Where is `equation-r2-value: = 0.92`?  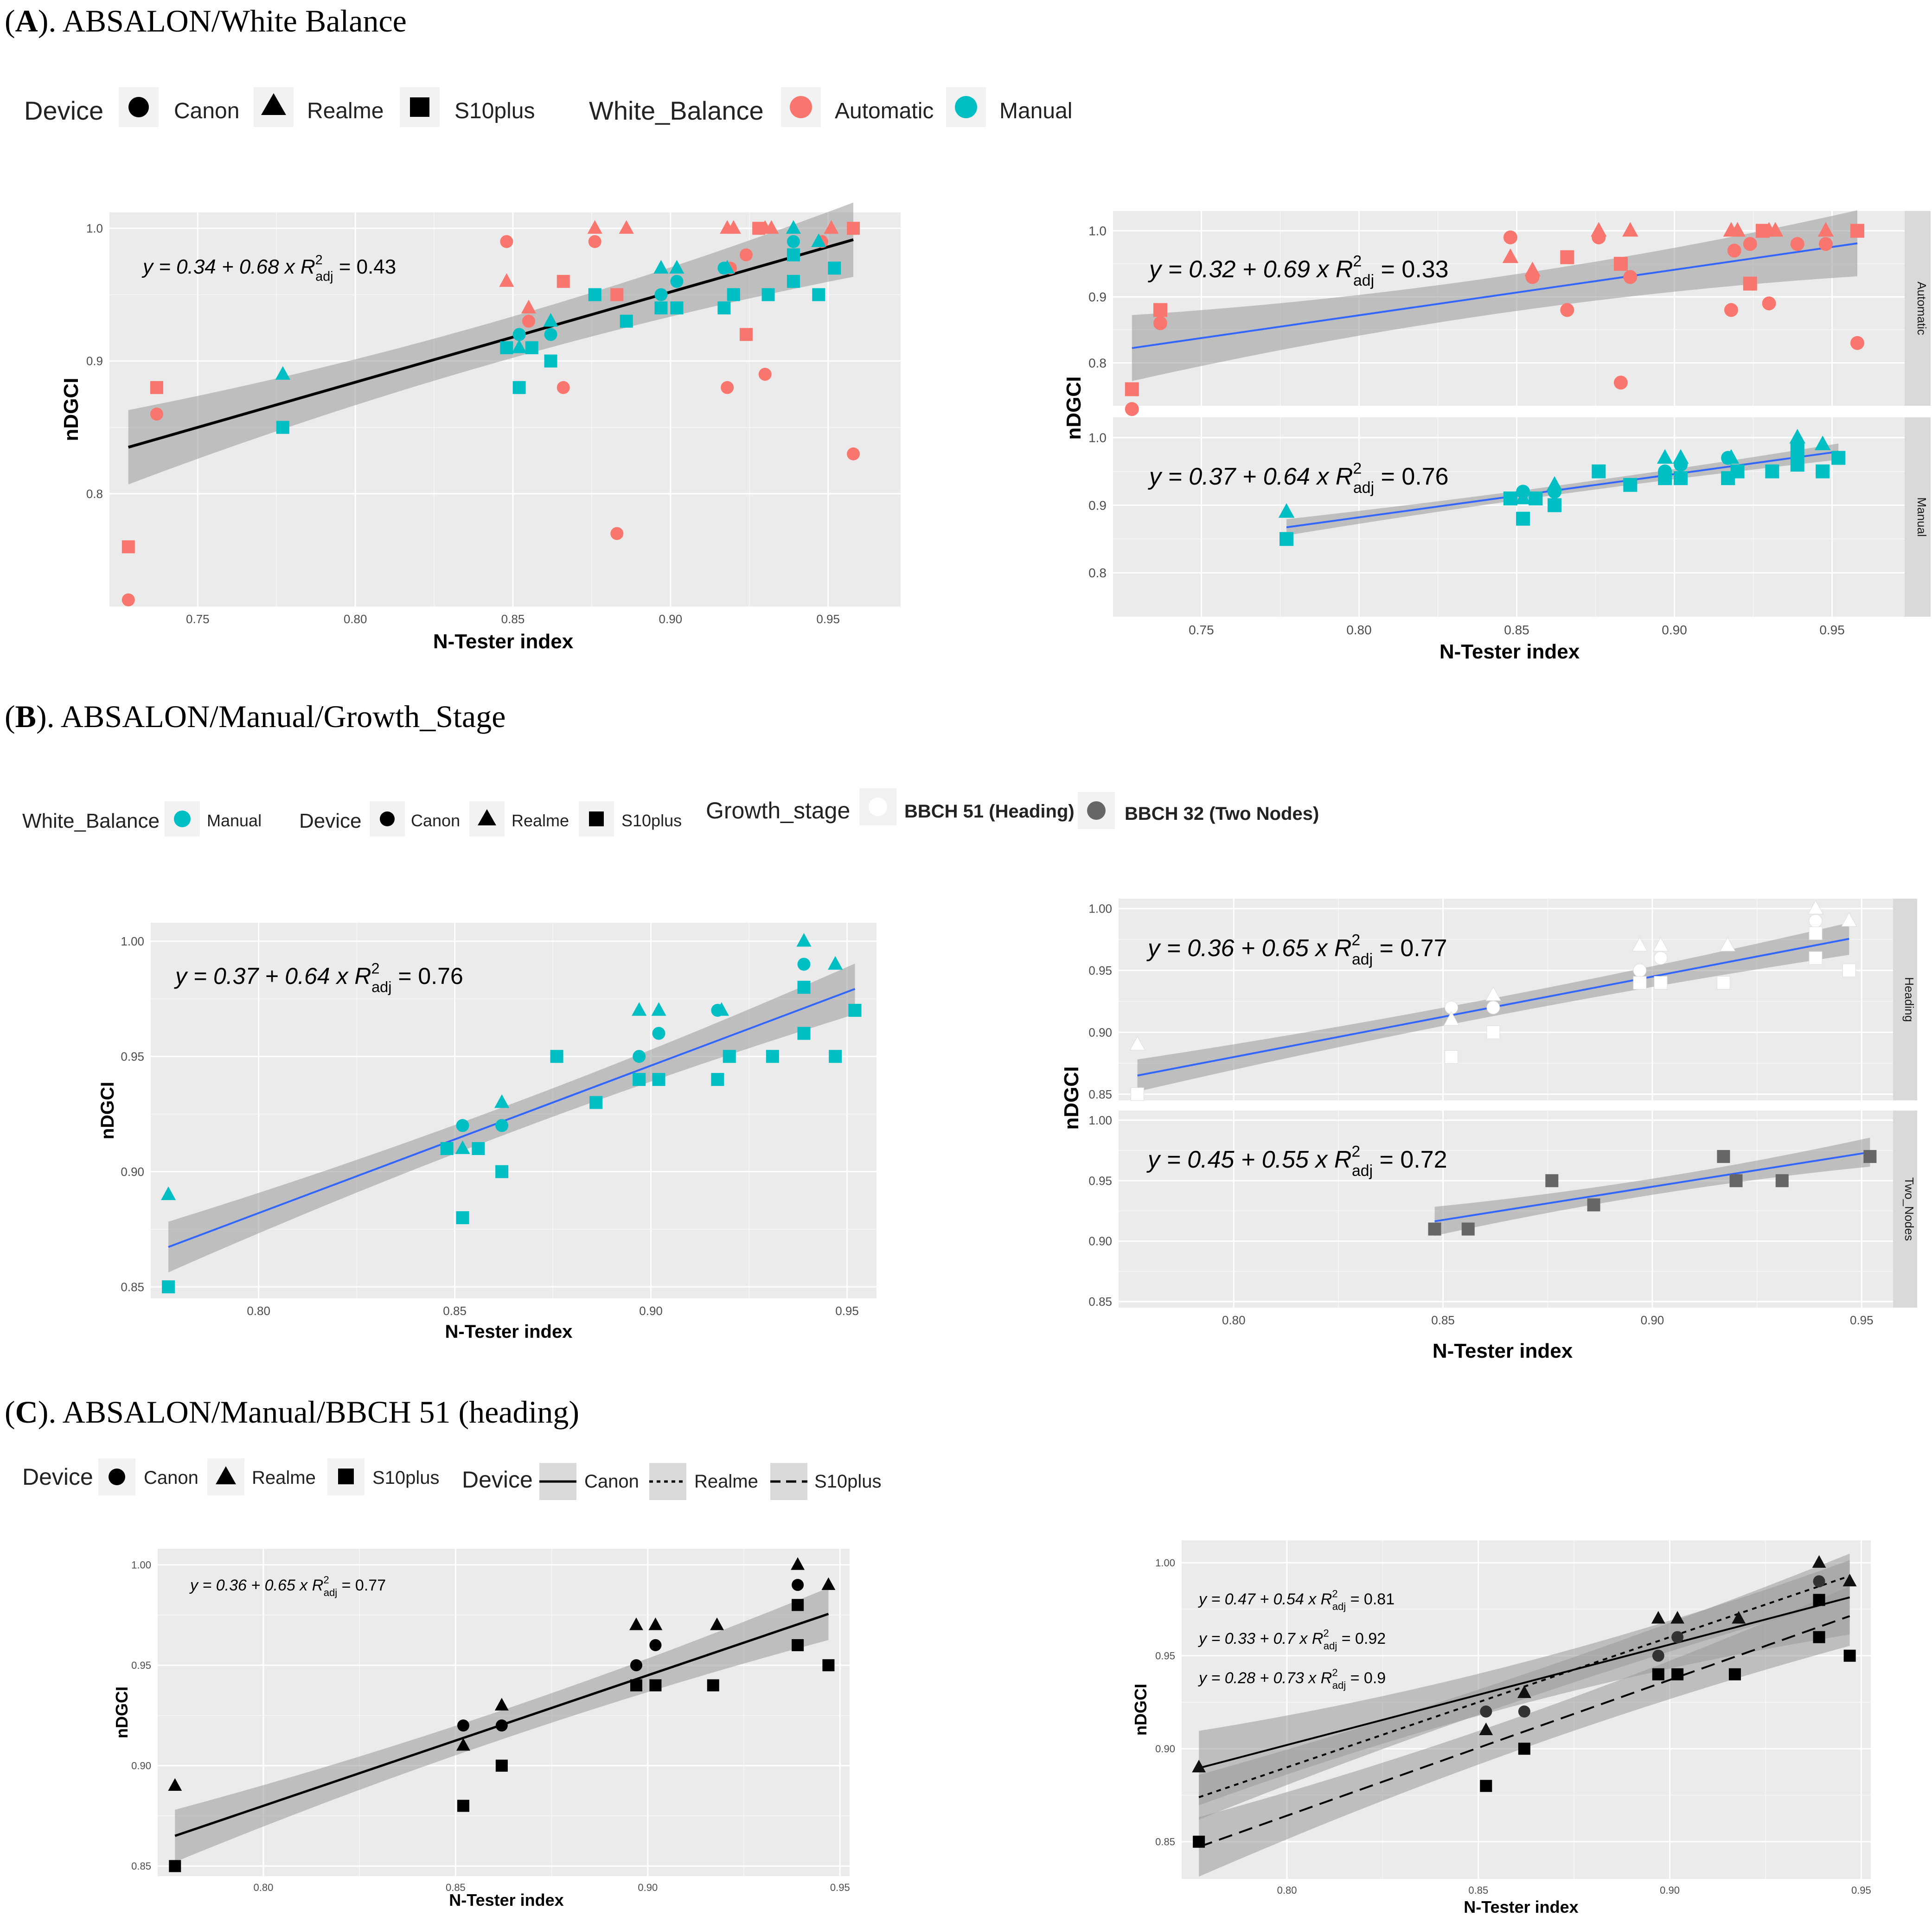
equation-r2-value: = 0.92 is located at coordinates (1361, 1639).